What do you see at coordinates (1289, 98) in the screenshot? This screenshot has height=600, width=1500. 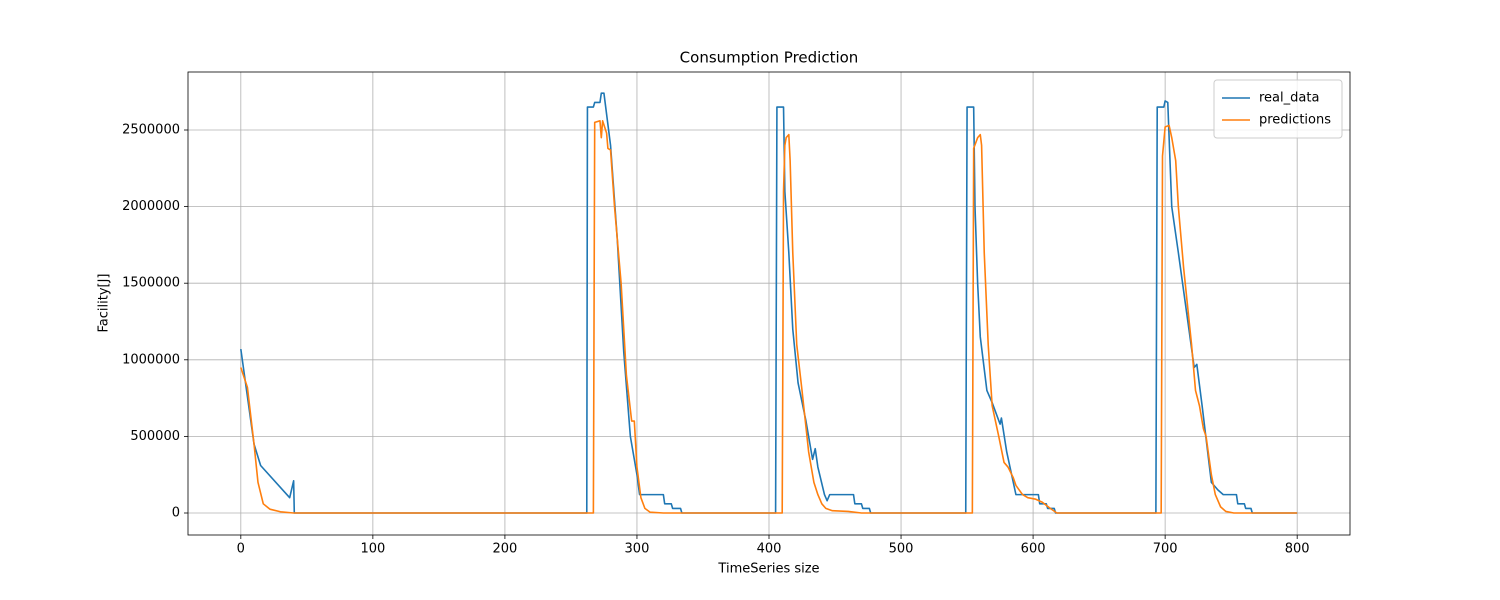 I see `legend-label: real_data` at bounding box center [1289, 98].